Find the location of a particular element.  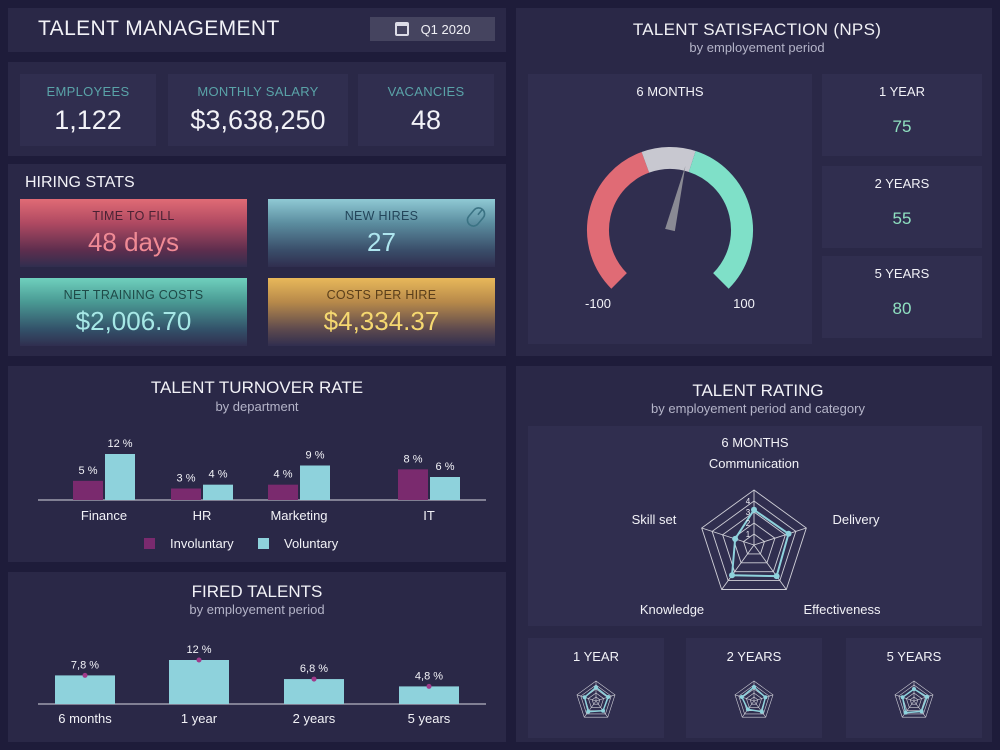

period-label: Q1 2020 is located at coordinates (445, 29).